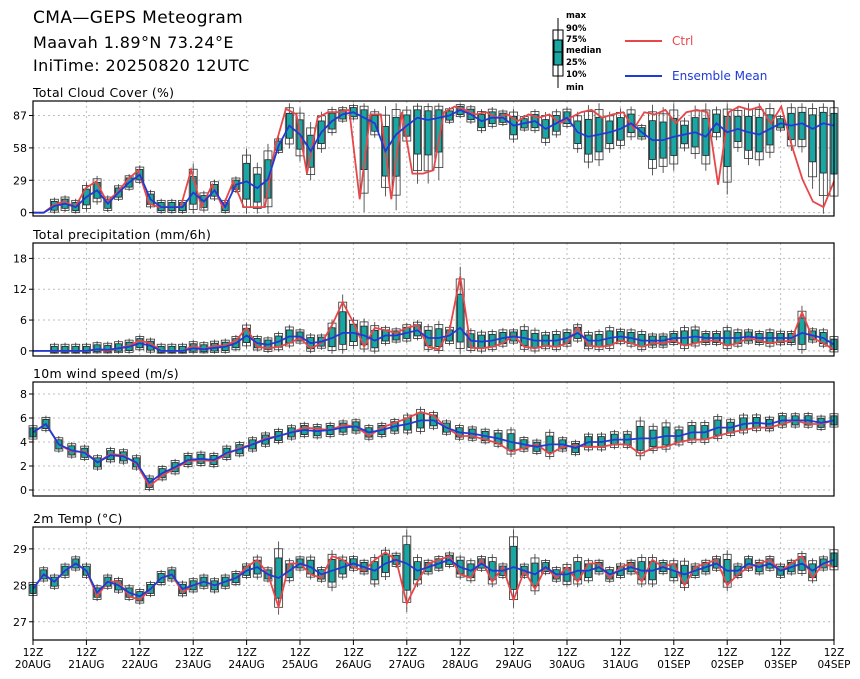 The image size is (860, 679). Describe the element at coordinates (246, 665) in the screenshot. I see `x-tick-date: 24AUG` at that location.